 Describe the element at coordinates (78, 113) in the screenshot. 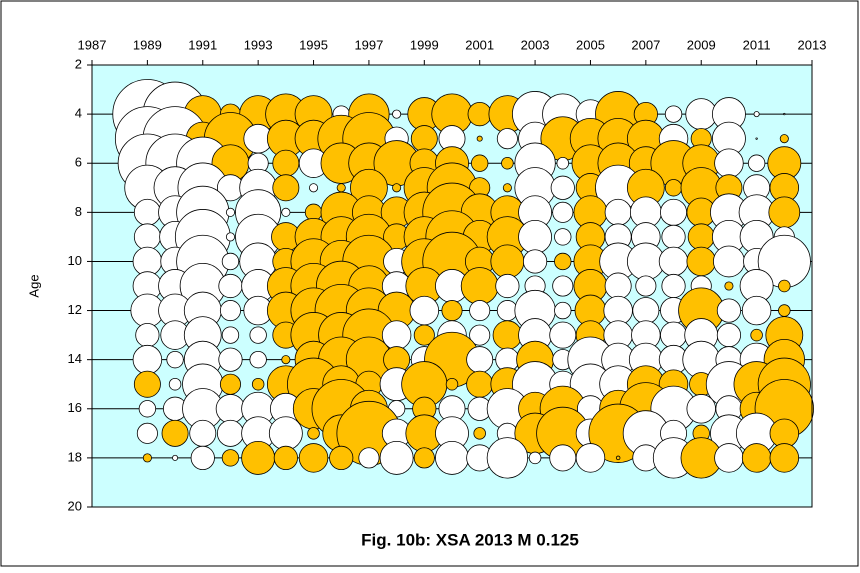

I see `y-tick-label: 4` at that location.